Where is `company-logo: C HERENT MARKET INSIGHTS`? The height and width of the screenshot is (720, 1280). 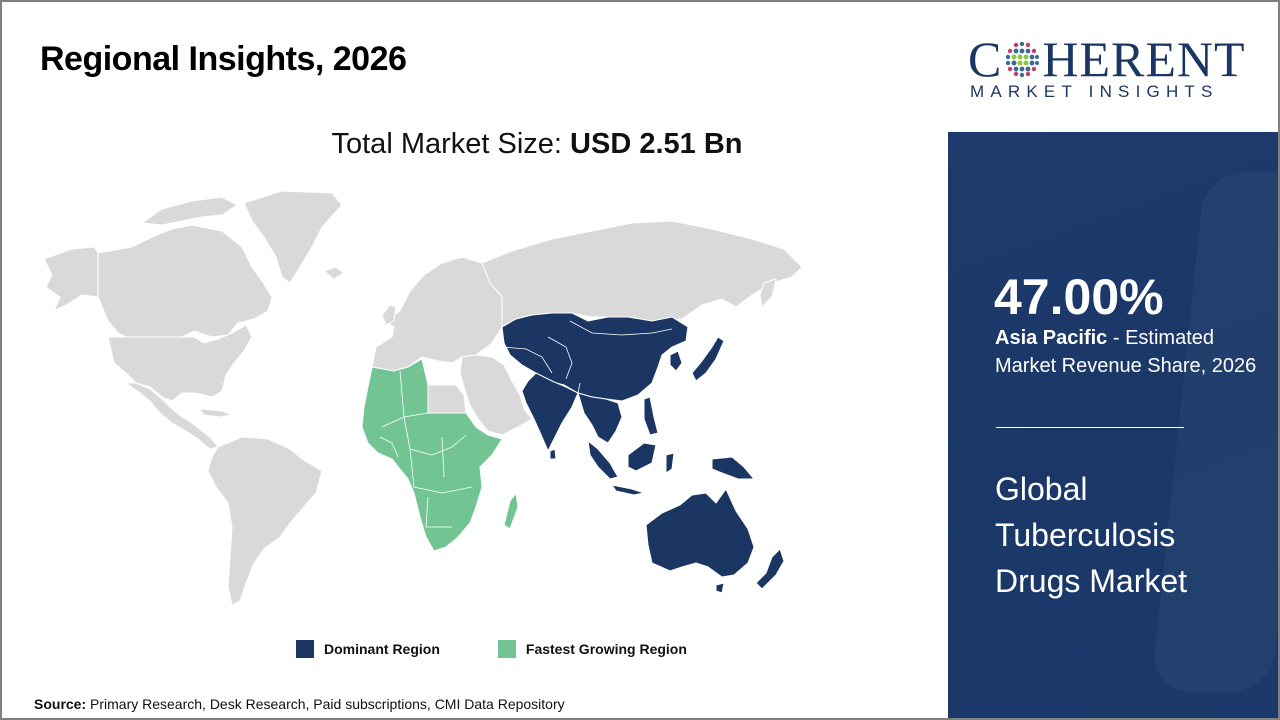 company-logo: C HERENT MARKET INSIGHTS is located at coordinates (1113, 67).